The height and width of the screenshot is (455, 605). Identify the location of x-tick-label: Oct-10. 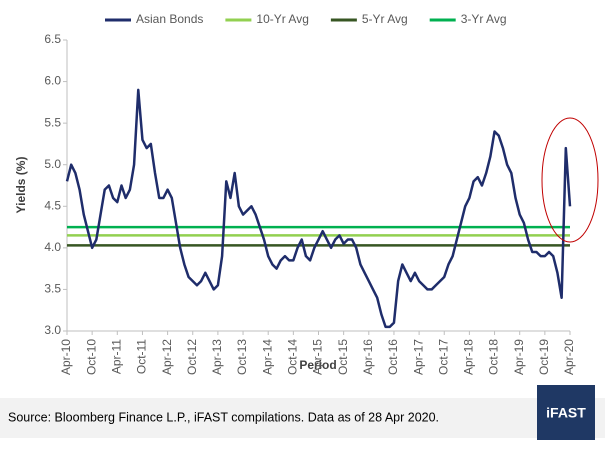
(91, 357).